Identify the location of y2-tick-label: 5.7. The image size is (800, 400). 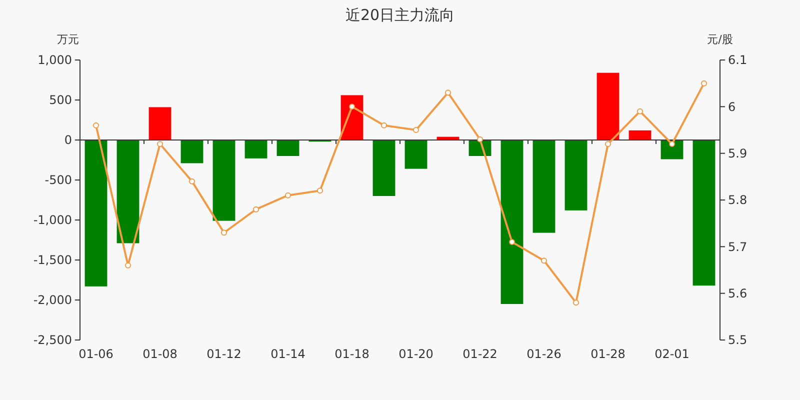
(738, 247).